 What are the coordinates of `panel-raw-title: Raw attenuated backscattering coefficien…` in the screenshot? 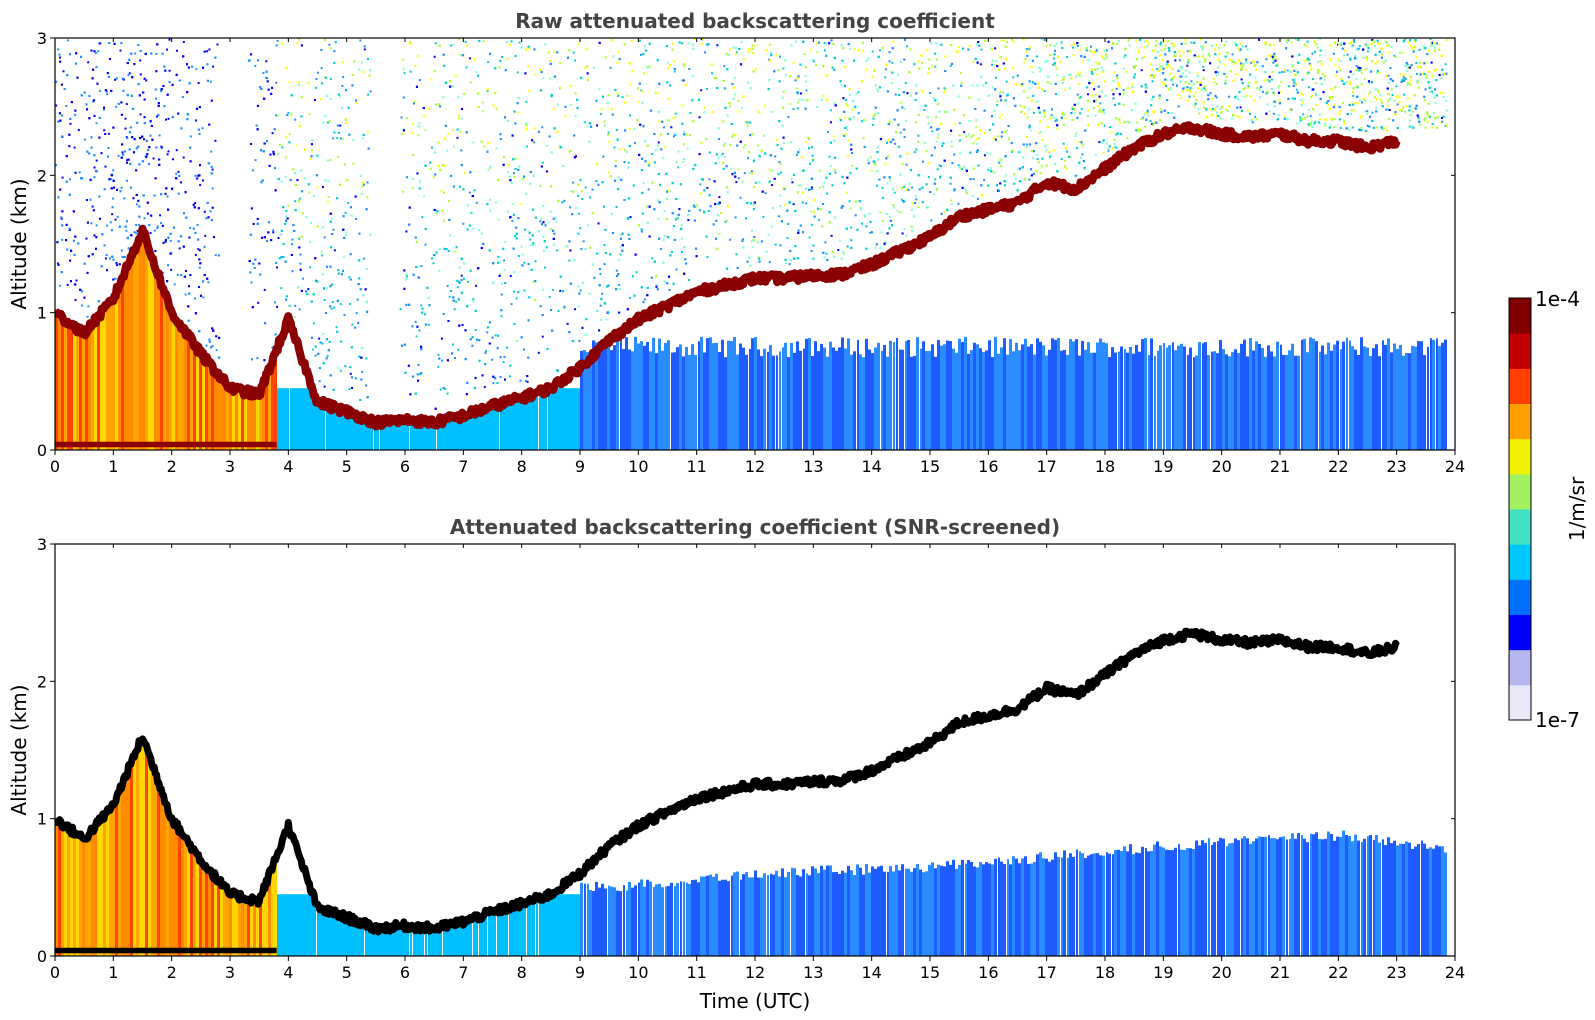 It's located at (755, 21).